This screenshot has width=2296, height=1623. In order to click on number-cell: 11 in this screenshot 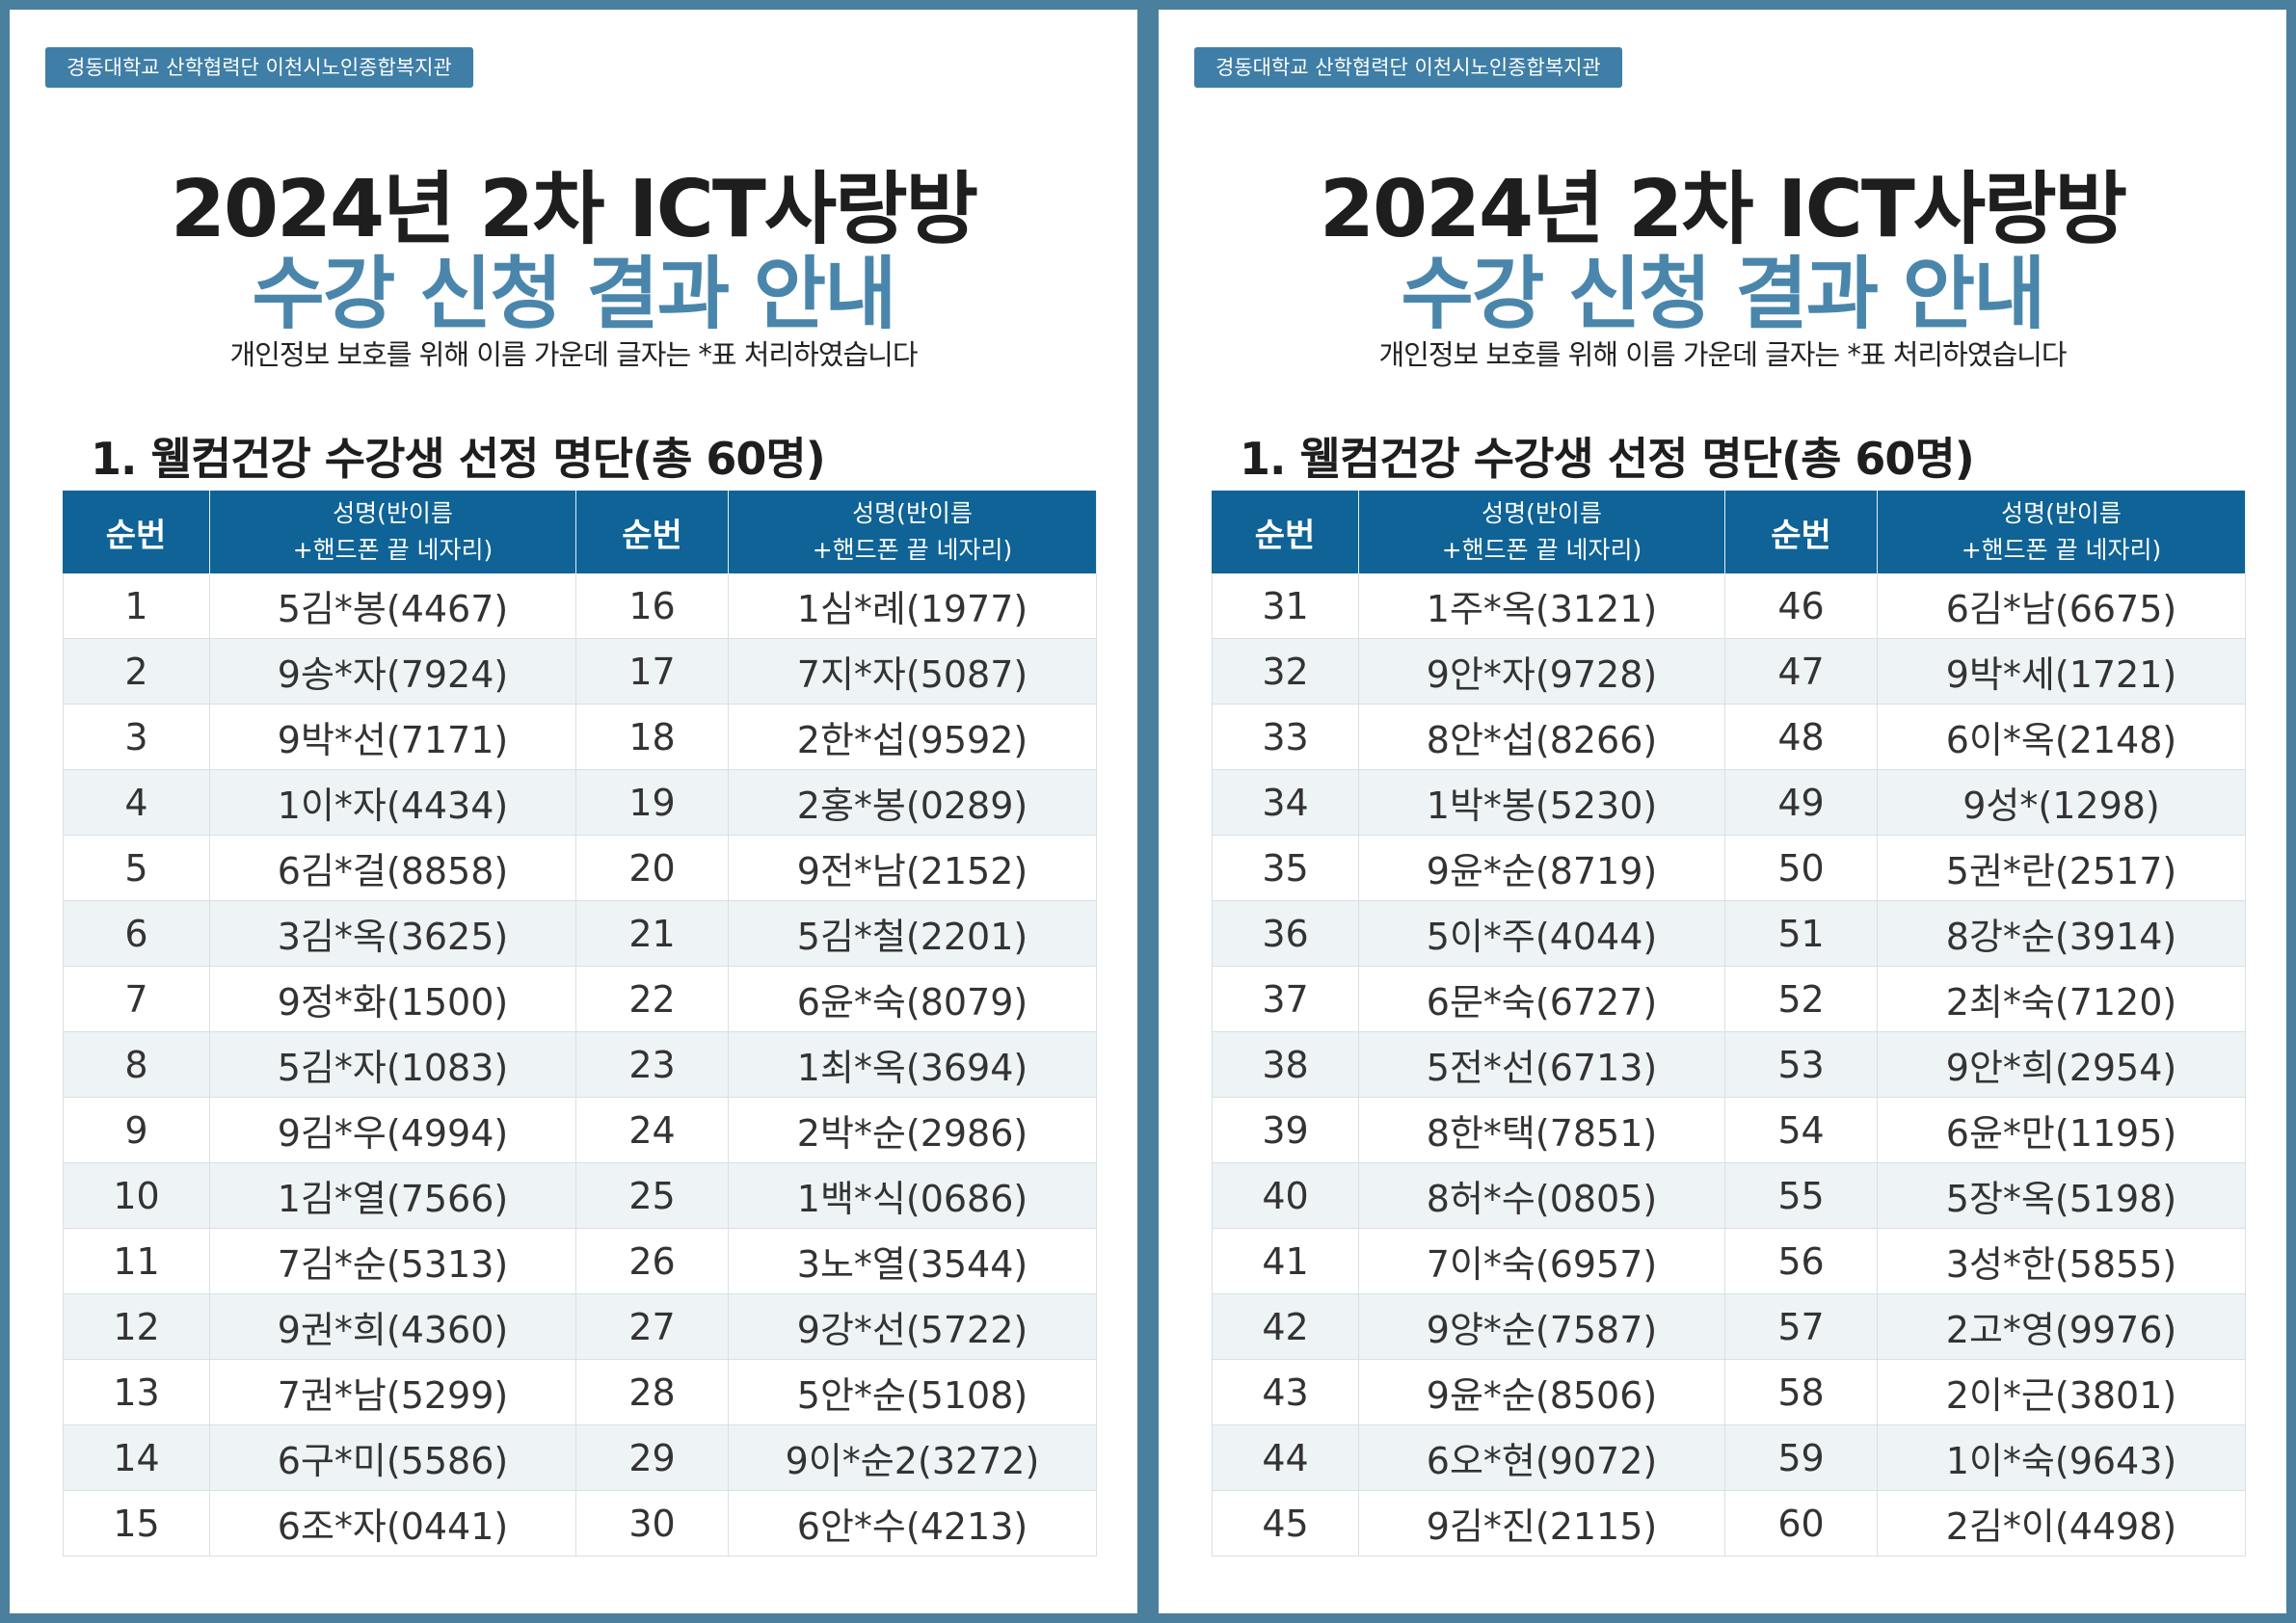, I will do `click(136, 1261)`.